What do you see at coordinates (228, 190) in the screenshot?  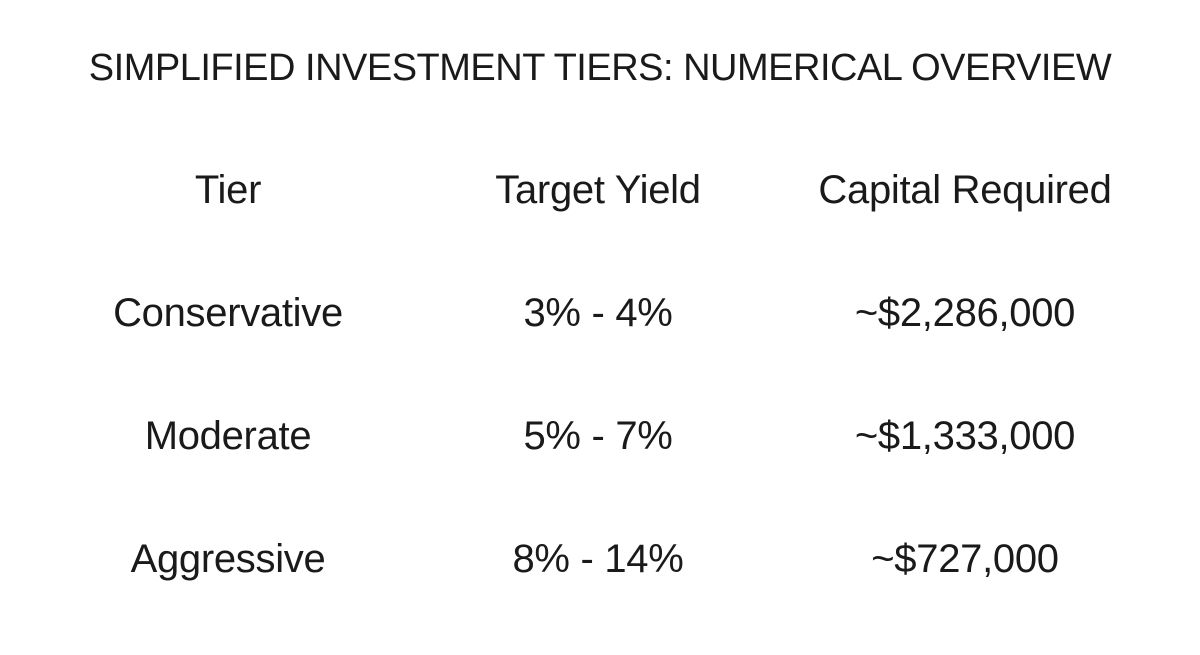 I see `column-header-tier: Tier` at bounding box center [228, 190].